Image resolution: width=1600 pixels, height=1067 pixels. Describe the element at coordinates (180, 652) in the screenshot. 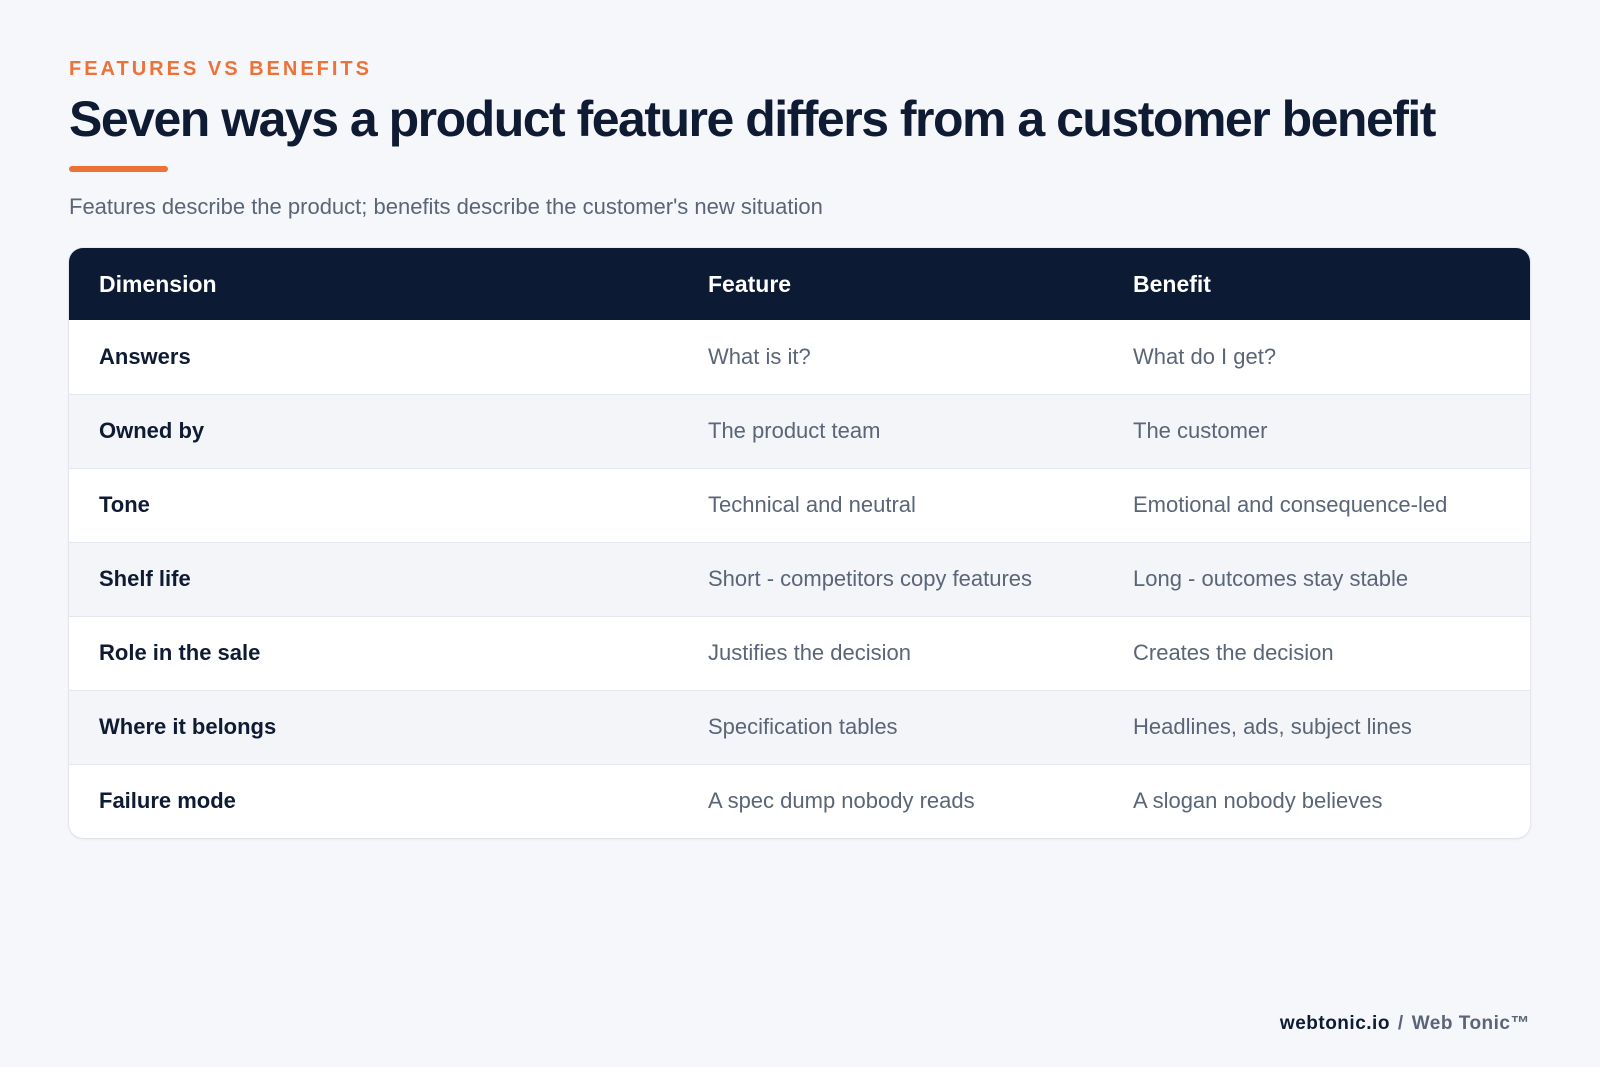

I see `dimension-cell: Role in the sale` at that location.